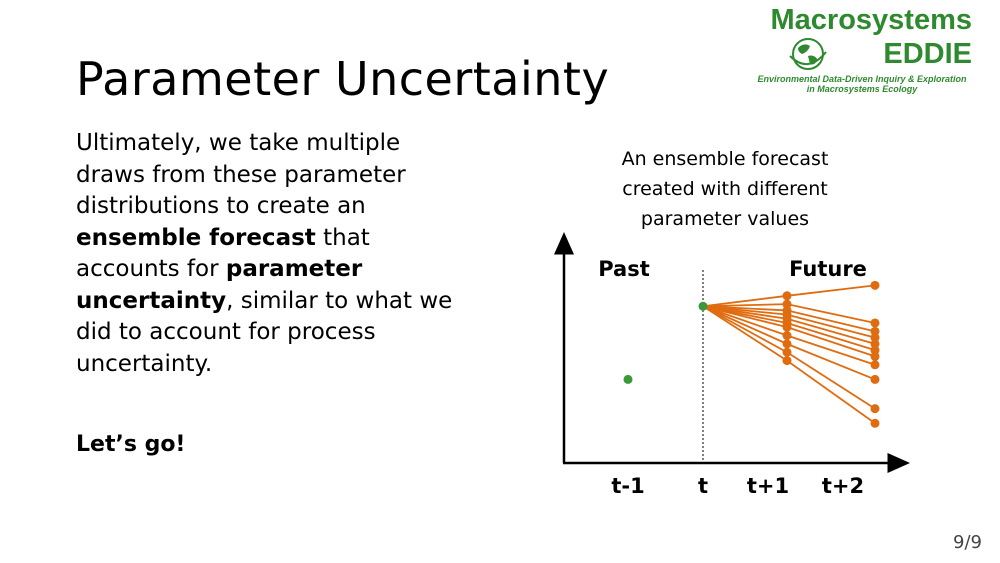 This screenshot has width=1000, height=563. What do you see at coordinates (665, 342) in the screenshot?
I see `observed-layer` at bounding box center [665, 342].